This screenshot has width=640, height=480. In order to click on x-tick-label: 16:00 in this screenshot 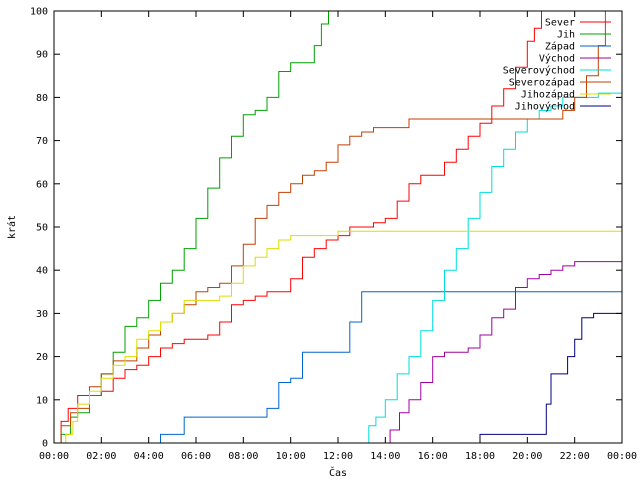, I will do `click(433, 456)`.